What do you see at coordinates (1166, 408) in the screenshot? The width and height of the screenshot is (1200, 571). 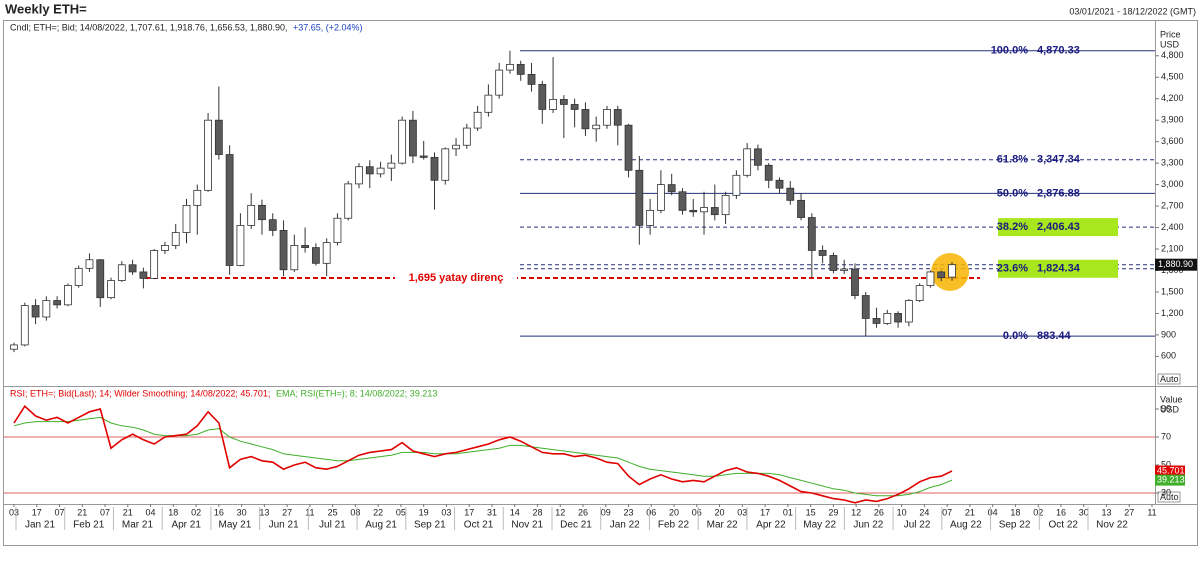 I see `y-tick-label: 90` at bounding box center [1166, 408].